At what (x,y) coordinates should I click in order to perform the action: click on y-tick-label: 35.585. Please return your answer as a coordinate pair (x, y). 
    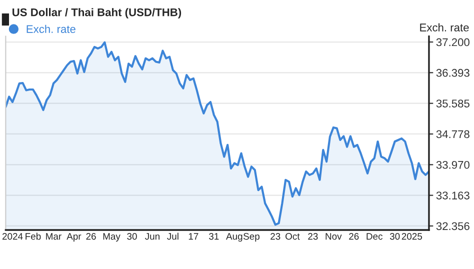
    Looking at the image, I should click on (453, 104).